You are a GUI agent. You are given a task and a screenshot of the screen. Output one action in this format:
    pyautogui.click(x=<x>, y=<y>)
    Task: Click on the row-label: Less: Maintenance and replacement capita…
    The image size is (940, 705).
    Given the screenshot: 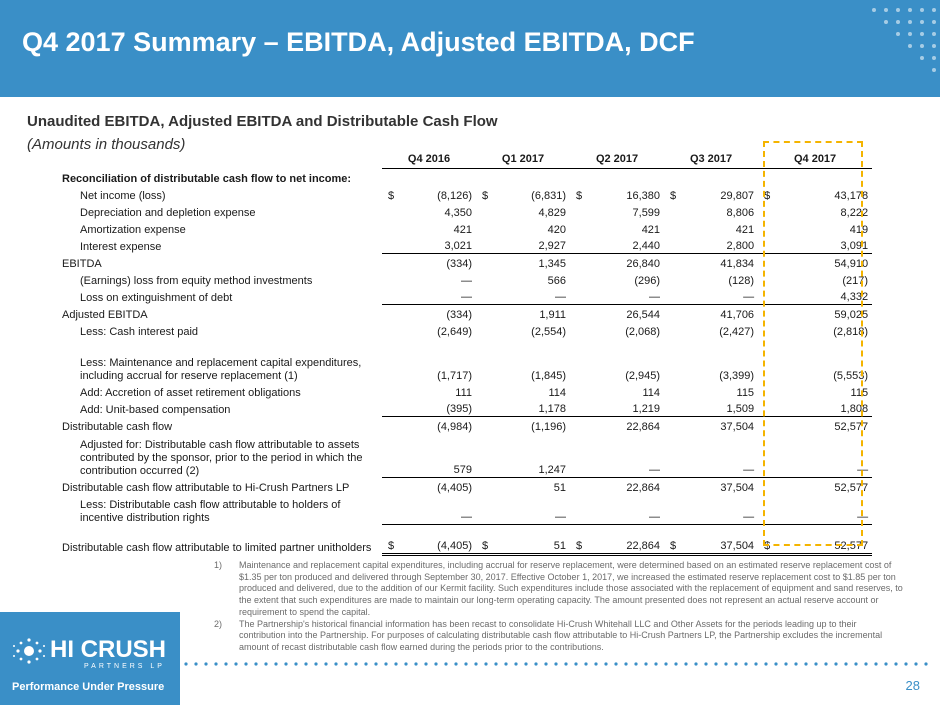 What is the action you would take?
    pyautogui.click(x=221, y=369)
    